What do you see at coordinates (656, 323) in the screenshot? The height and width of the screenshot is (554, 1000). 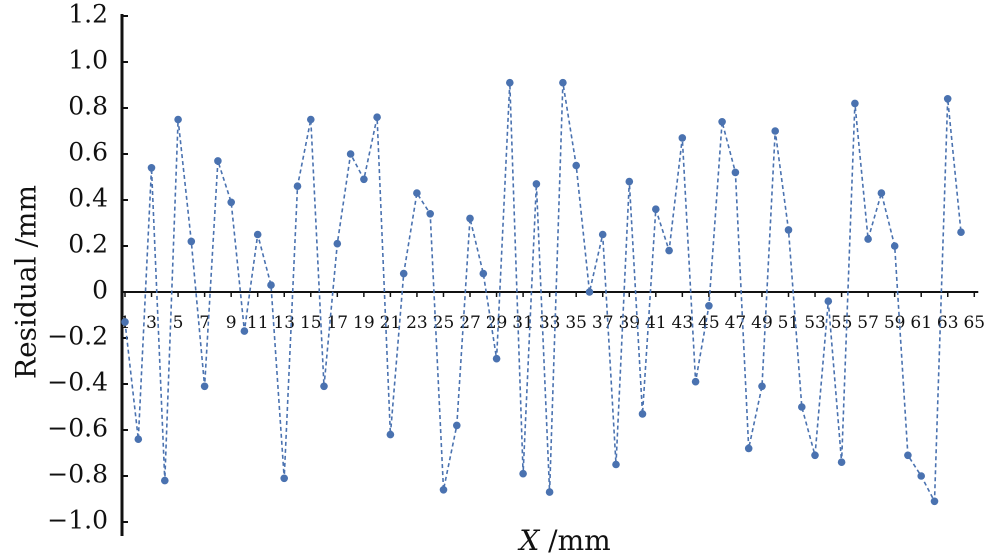 I see `x-tick-label: 41` at bounding box center [656, 323].